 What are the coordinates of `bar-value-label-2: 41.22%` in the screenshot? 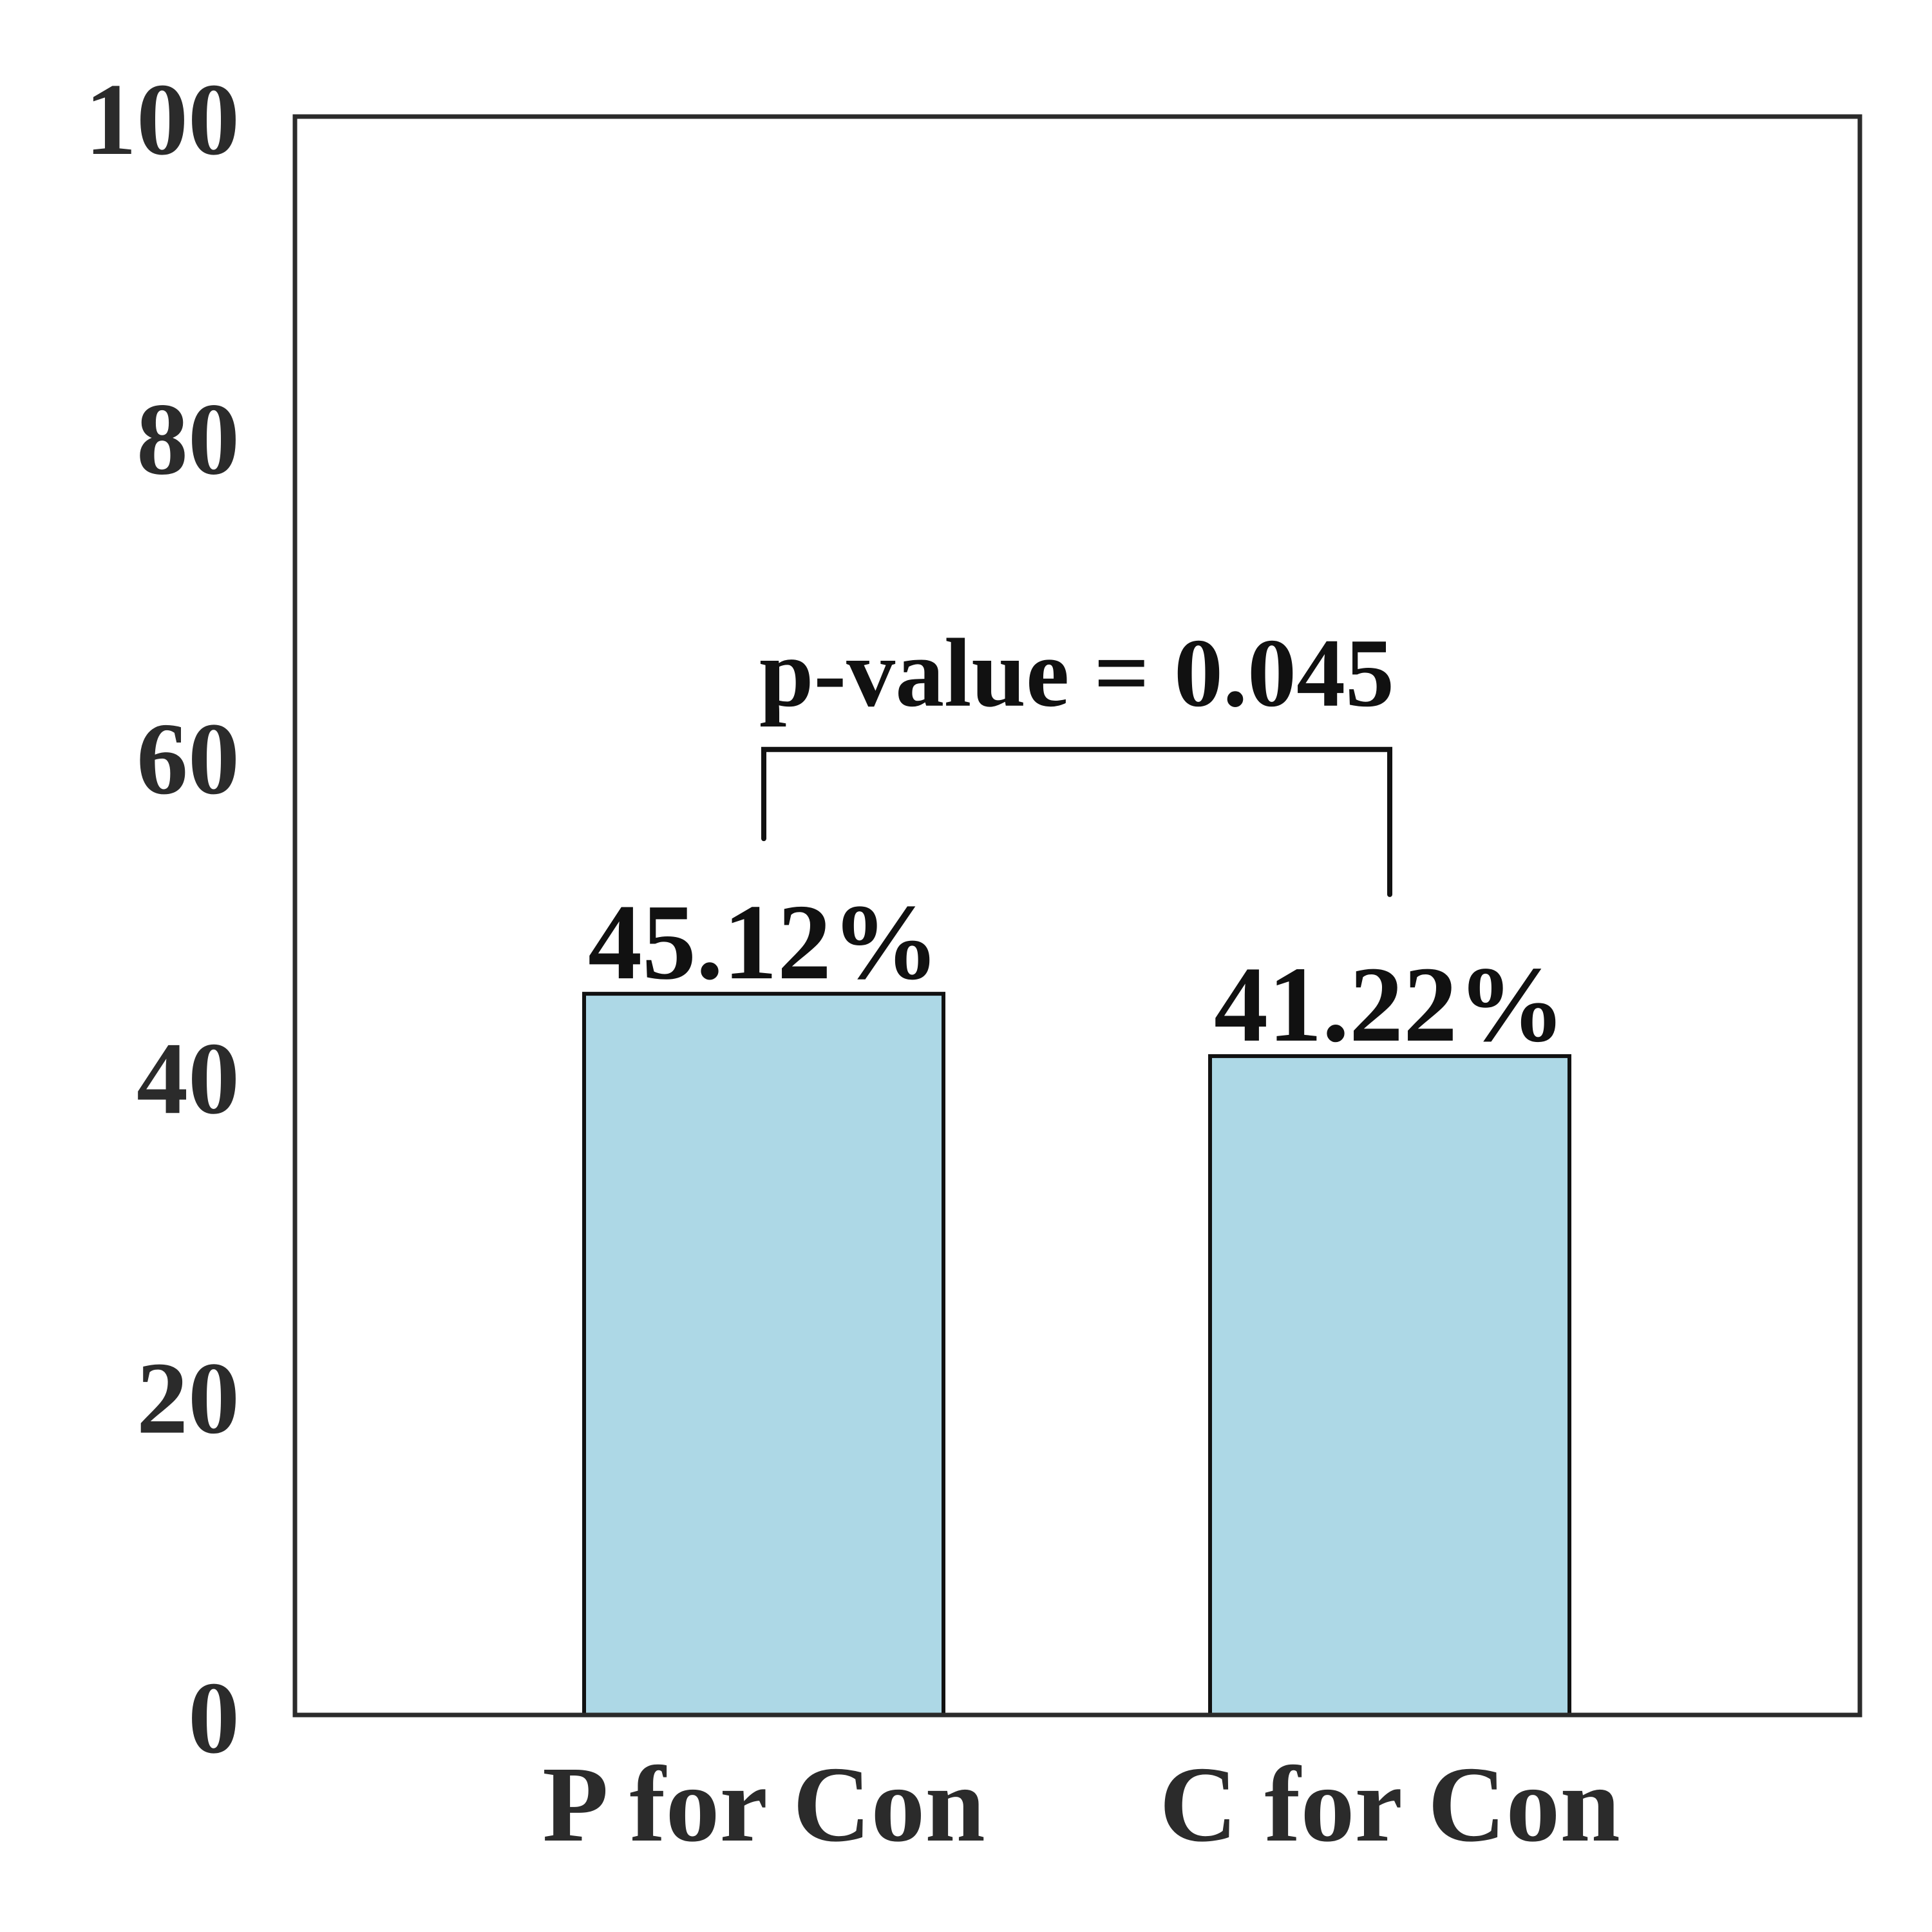 It's located at (1390, 1005).